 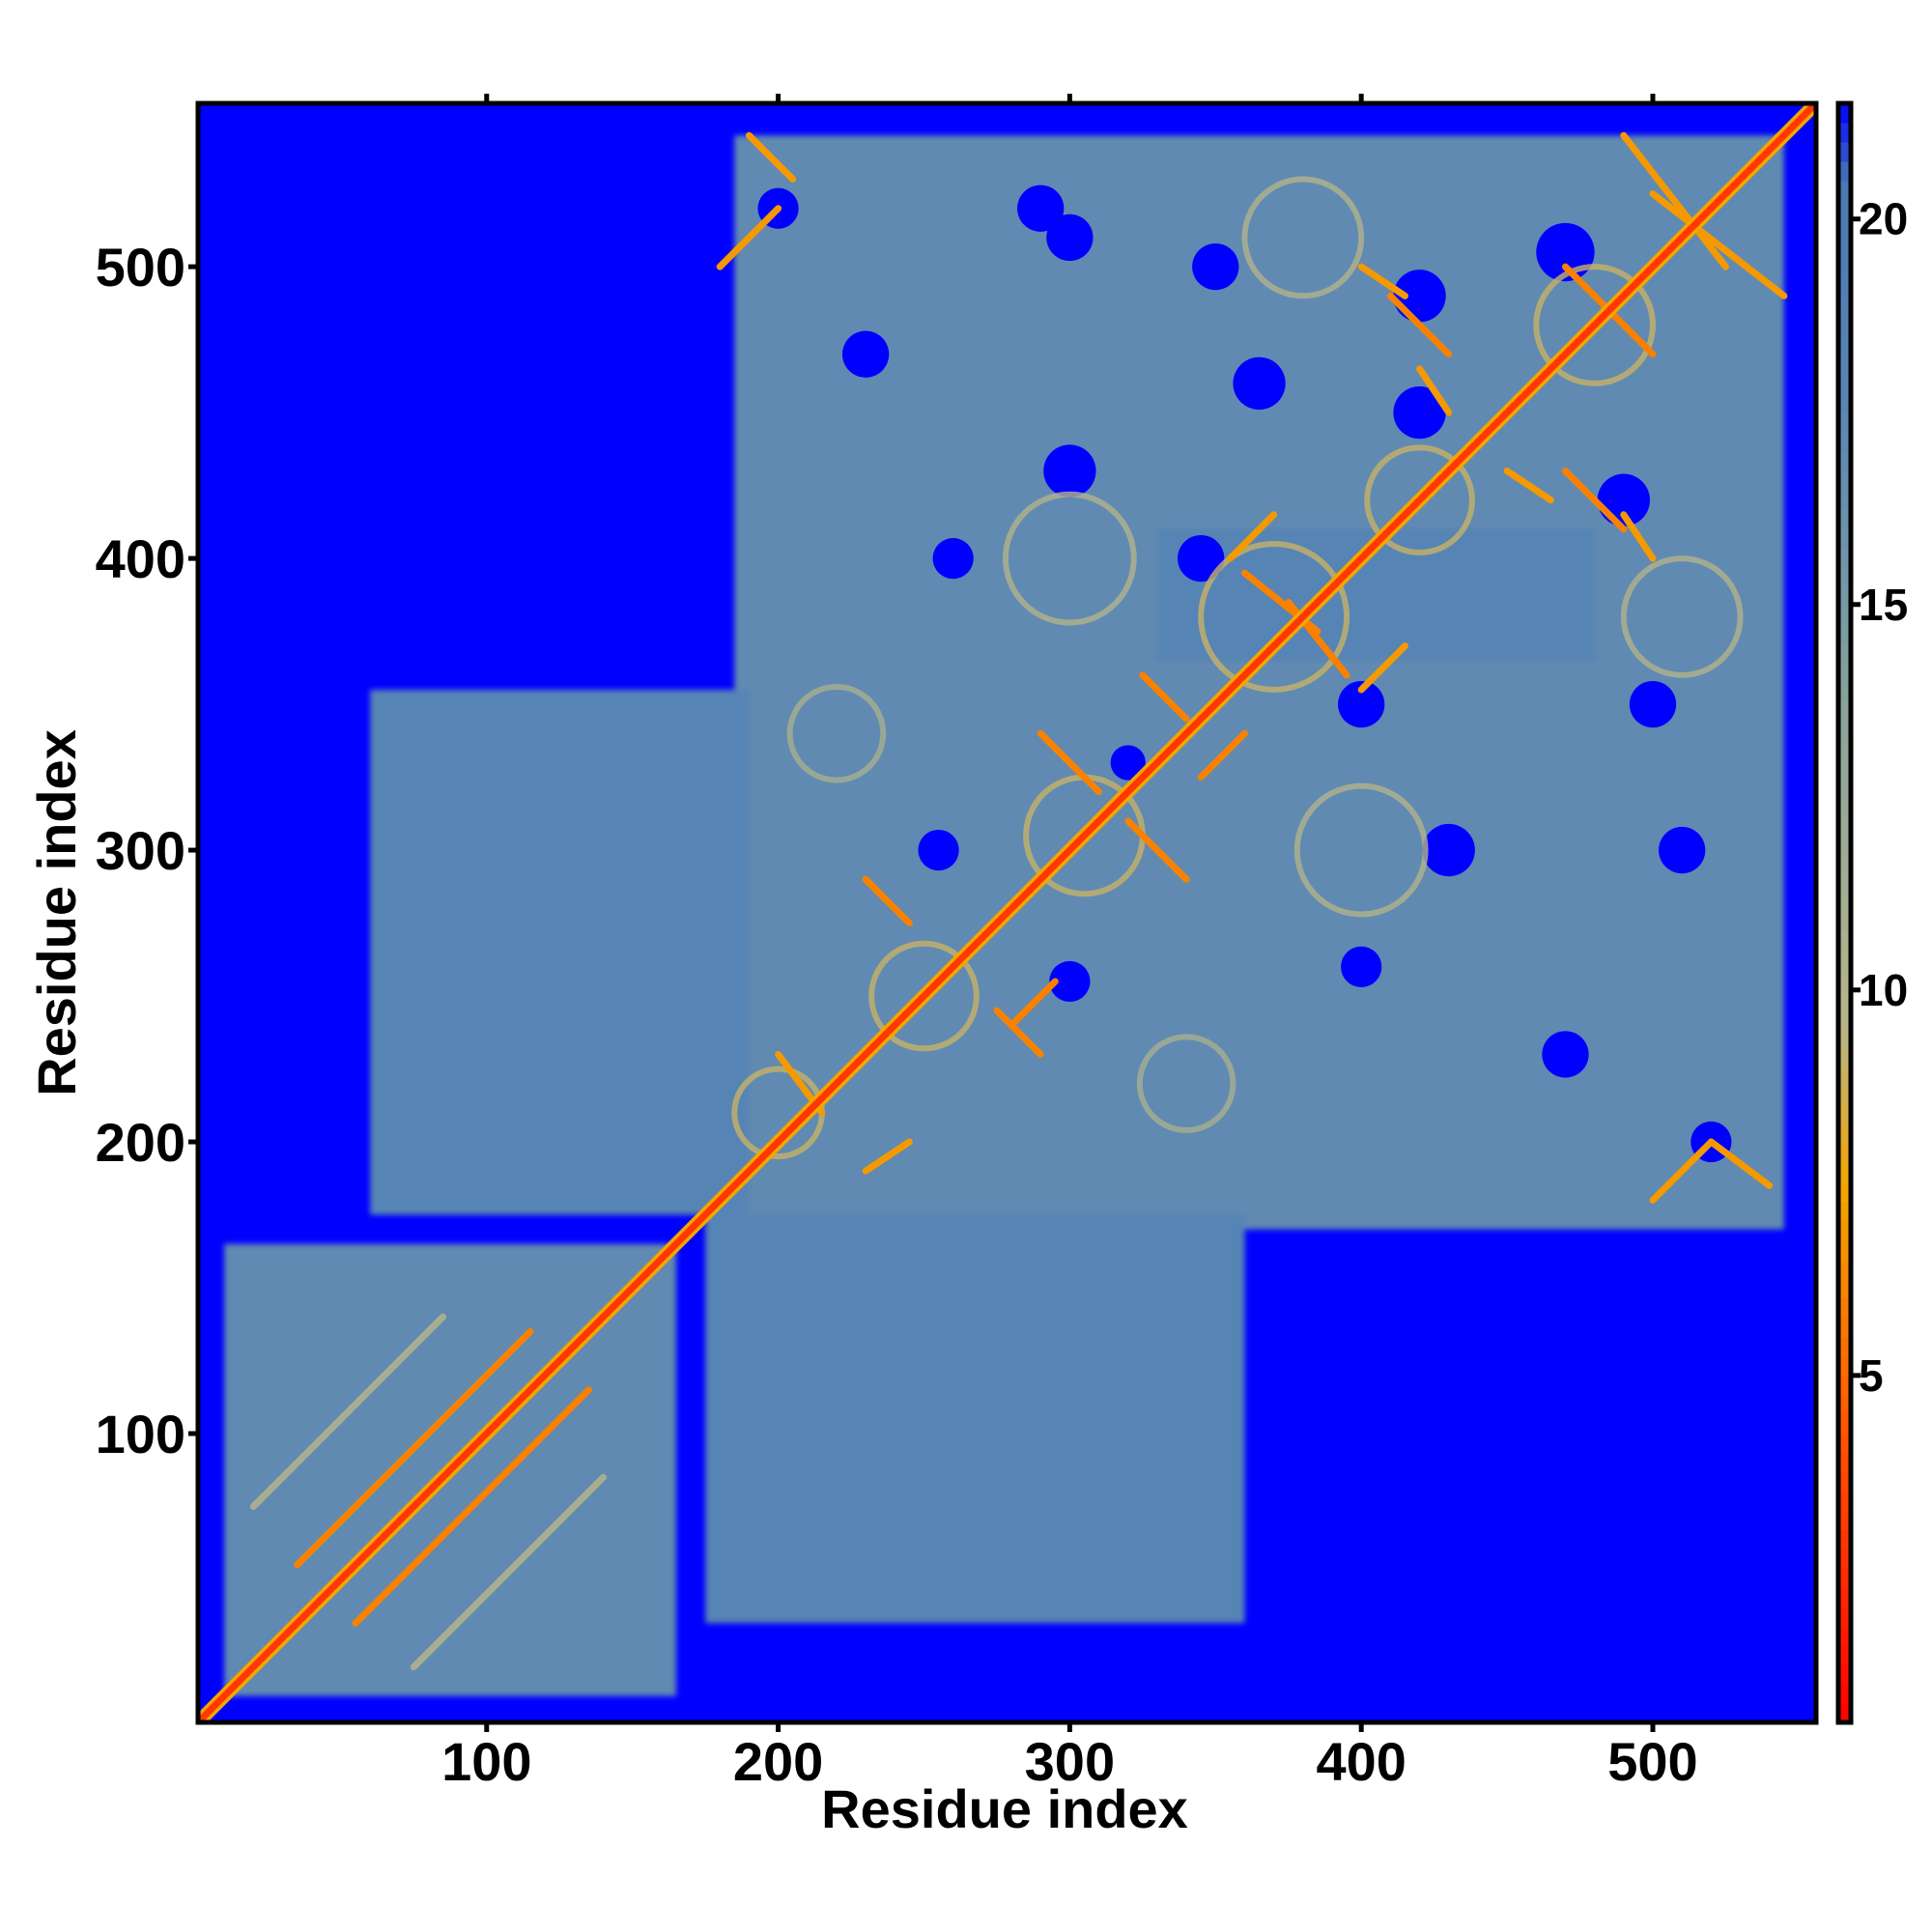 What do you see at coordinates (975, 1419) in the screenshot?
I see `heatmap-region` at bounding box center [975, 1419].